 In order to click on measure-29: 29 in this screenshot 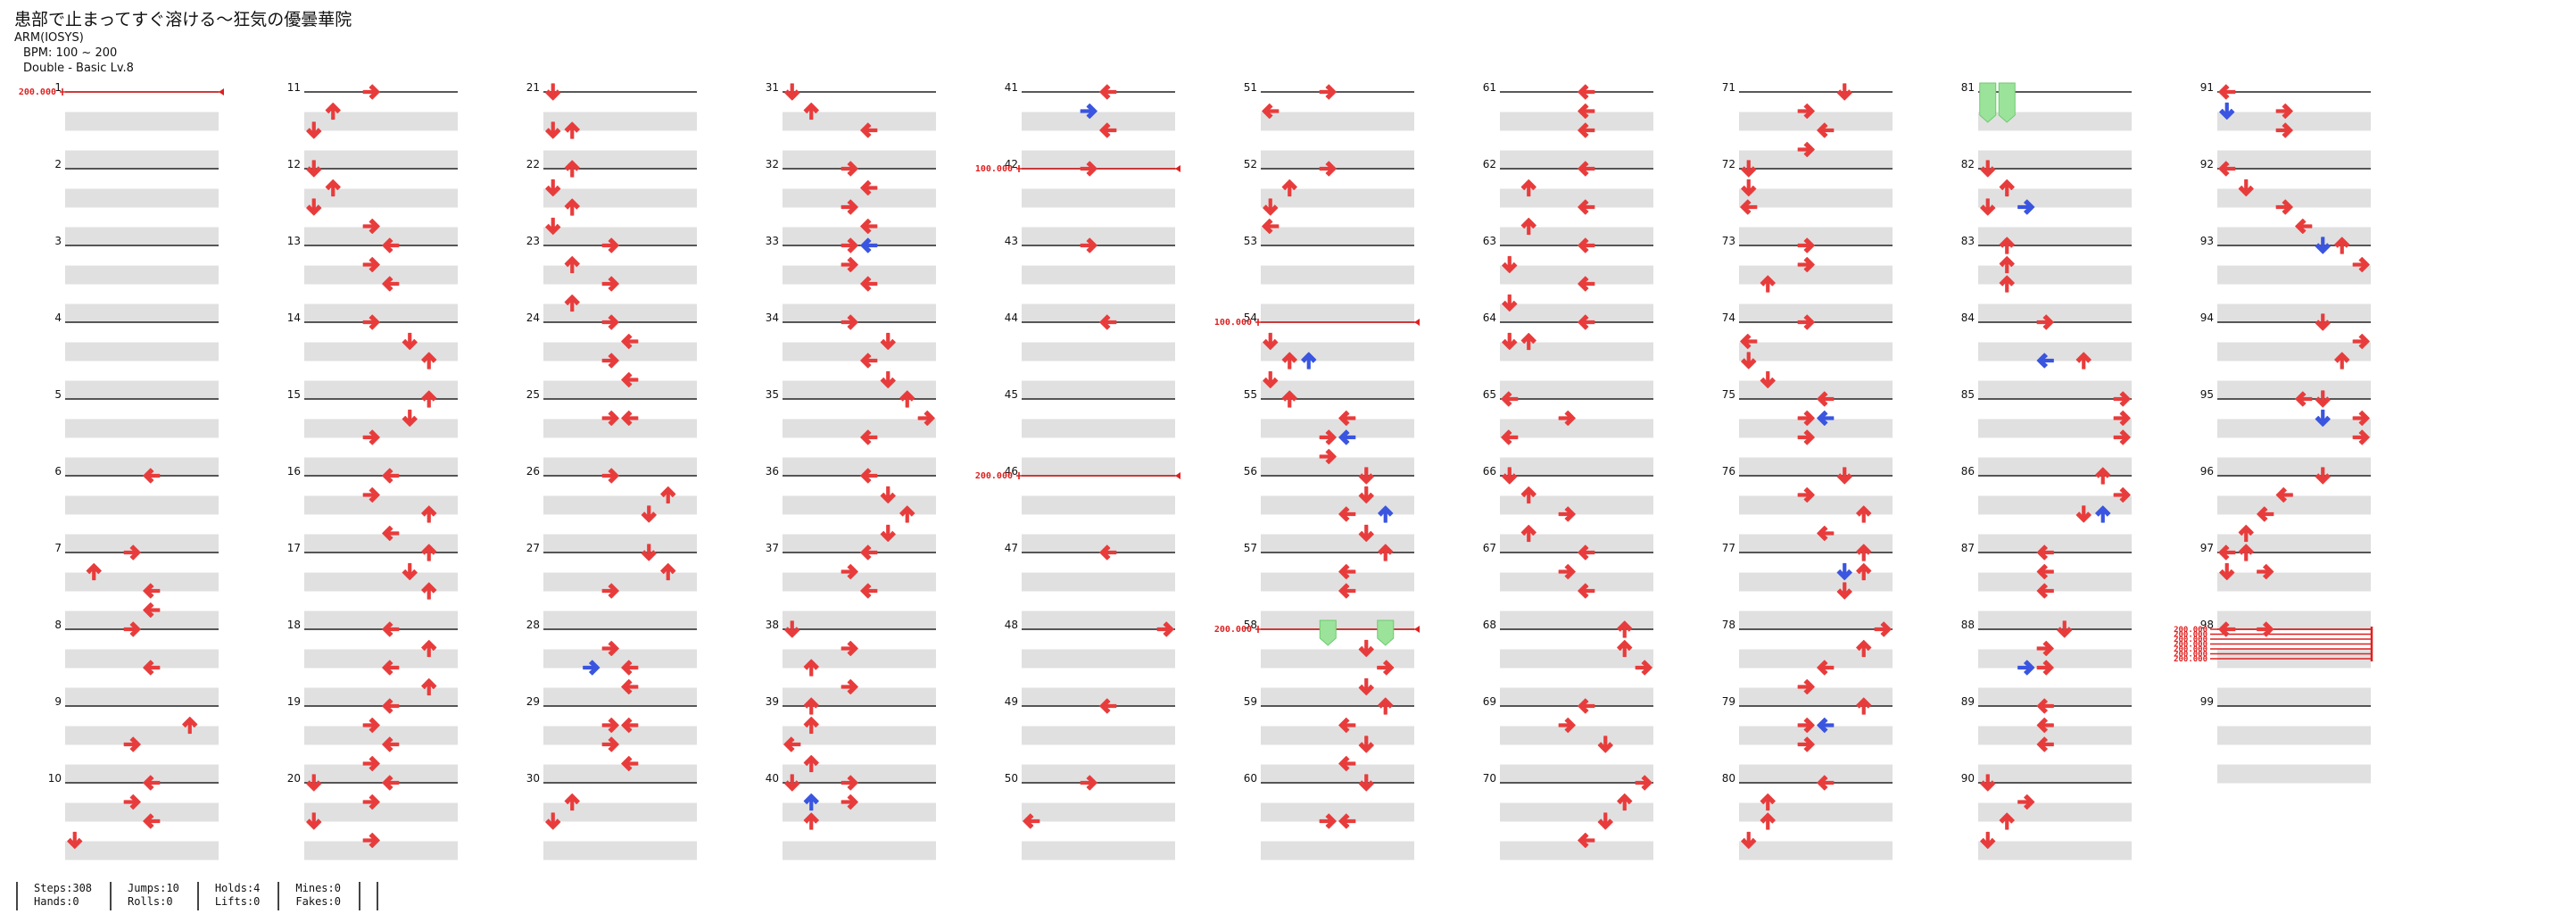, I will do `click(611, 739)`.